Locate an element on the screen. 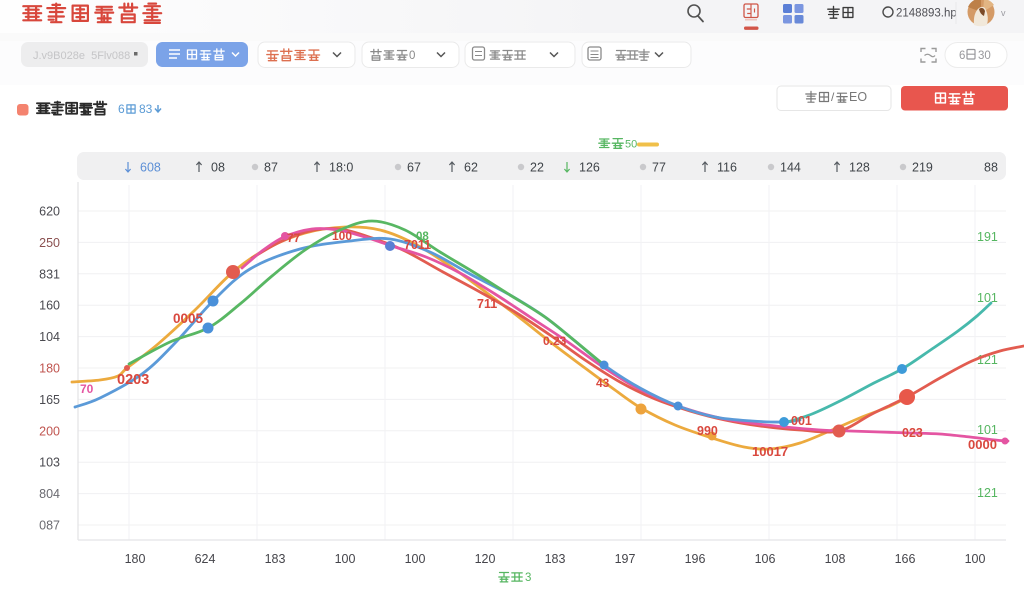 The image size is (1024, 600). svg-text: 023 is located at coordinates (912, 433).